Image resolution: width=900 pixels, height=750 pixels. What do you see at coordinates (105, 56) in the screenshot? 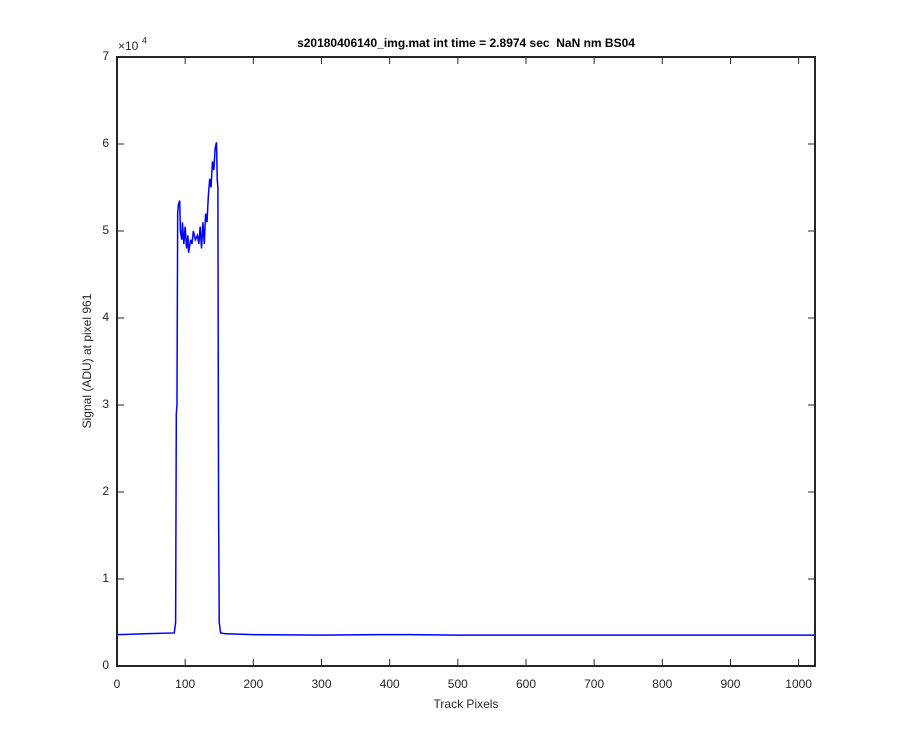
I see `y-tick-label: 7` at bounding box center [105, 56].